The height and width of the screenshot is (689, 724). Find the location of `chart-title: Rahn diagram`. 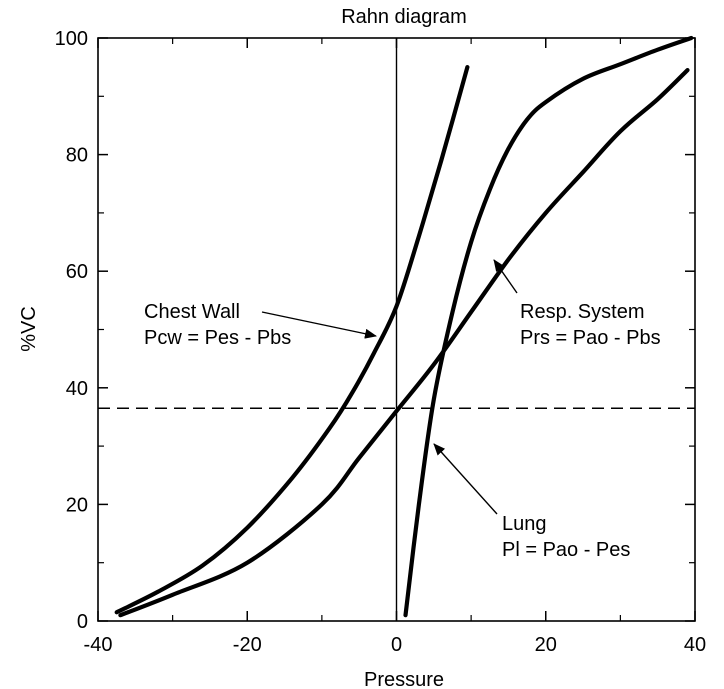

chart-title: Rahn diagram is located at coordinates (404, 17).